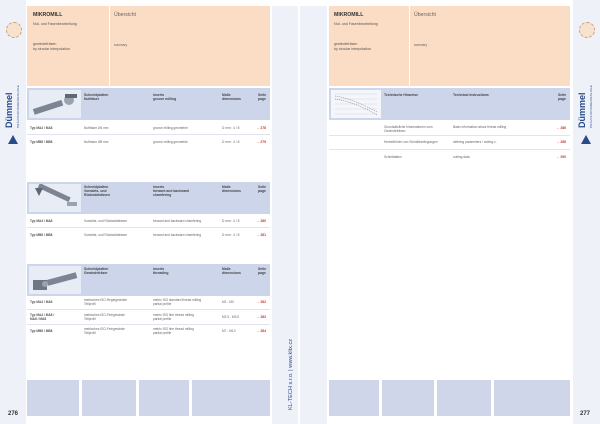 The height and width of the screenshot is (424, 600). Describe the element at coordinates (177, 235) in the screenshot. I see `left-s2-row2-en: forward and backward chamfering` at that location.